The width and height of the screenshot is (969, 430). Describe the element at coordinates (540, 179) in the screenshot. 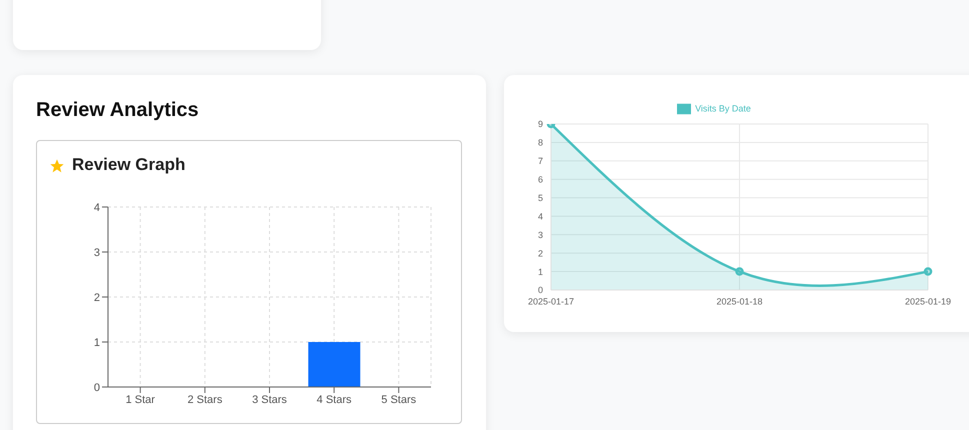

I see `y-tick-label: 6` at that location.